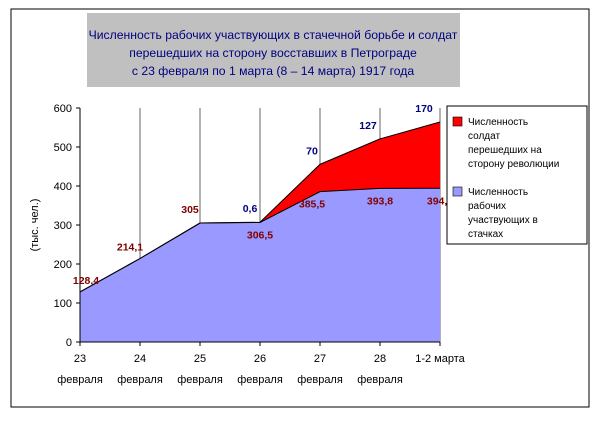 The image size is (600, 428). I want to click on legend-entry-soldiers-label: Численность, so click(498, 122).